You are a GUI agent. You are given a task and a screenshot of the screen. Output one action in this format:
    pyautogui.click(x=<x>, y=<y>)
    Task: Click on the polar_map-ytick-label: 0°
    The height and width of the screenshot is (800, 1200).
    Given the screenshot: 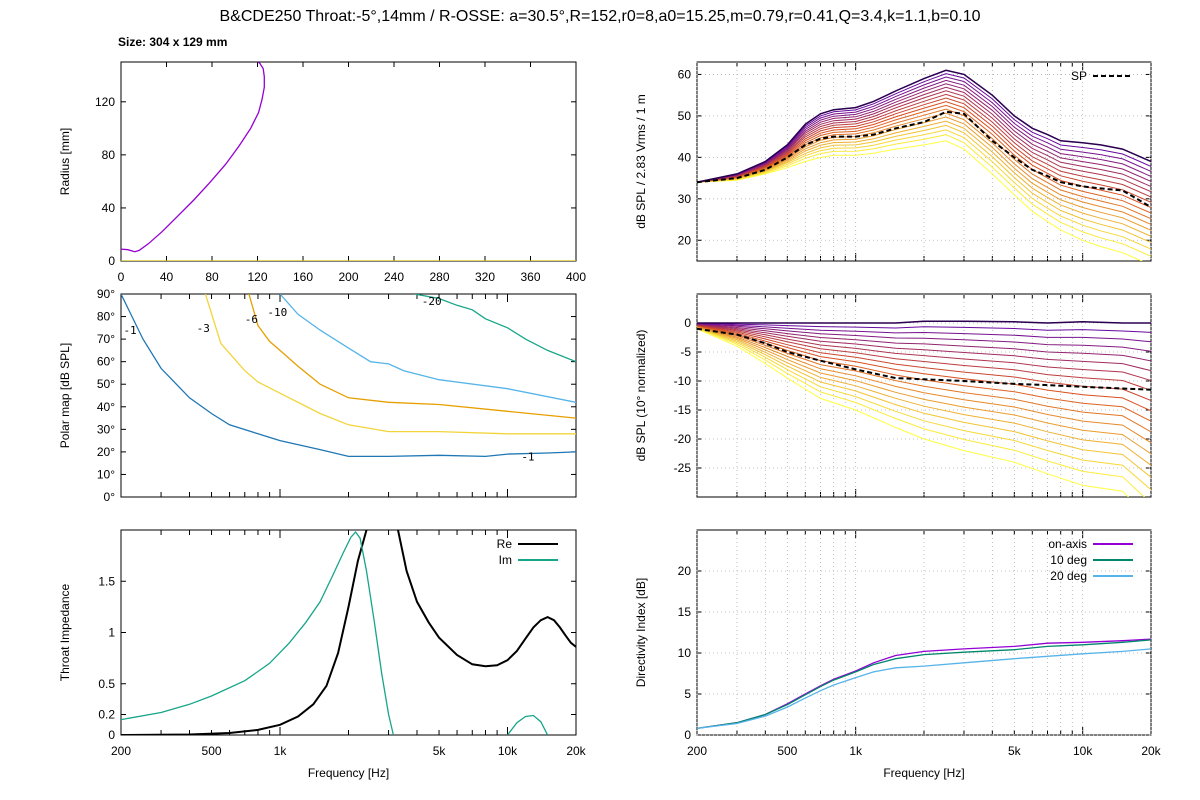 What is the action you would take?
    pyautogui.click(x=110, y=497)
    